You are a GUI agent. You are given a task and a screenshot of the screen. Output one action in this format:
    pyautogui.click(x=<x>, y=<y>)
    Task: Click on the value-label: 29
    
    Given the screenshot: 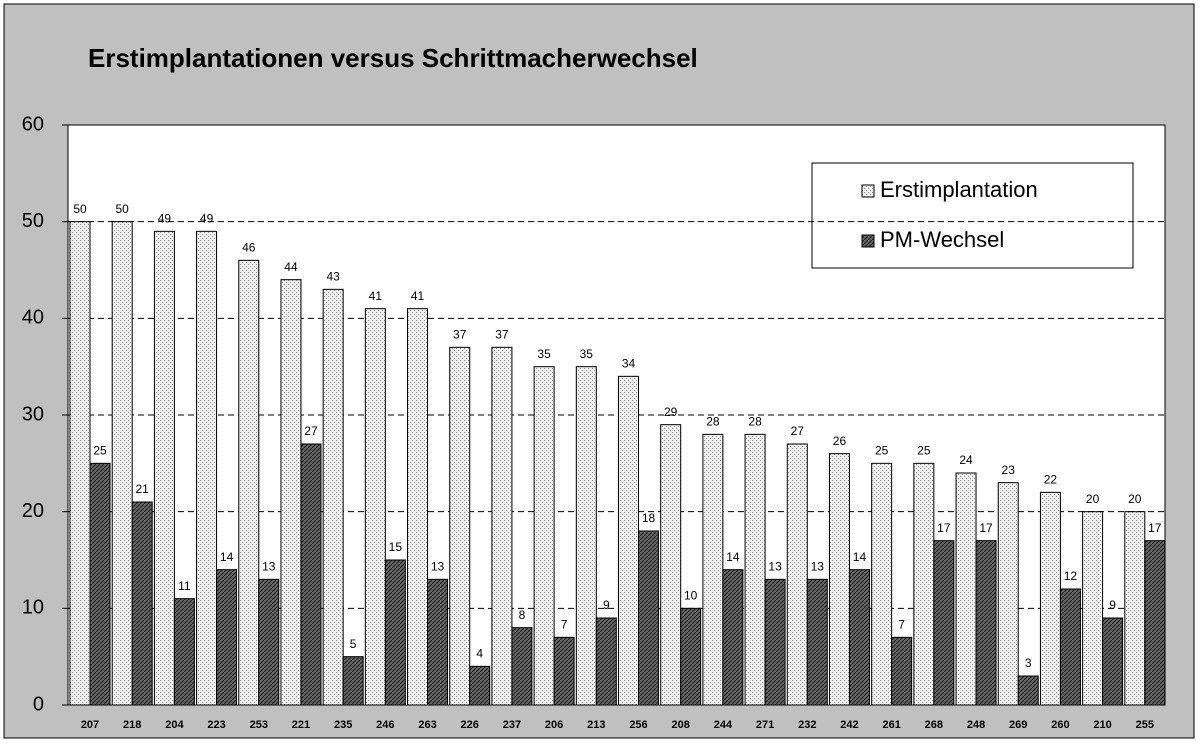 What is the action you would take?
    pyautogui.click(x=671, y=412)
    